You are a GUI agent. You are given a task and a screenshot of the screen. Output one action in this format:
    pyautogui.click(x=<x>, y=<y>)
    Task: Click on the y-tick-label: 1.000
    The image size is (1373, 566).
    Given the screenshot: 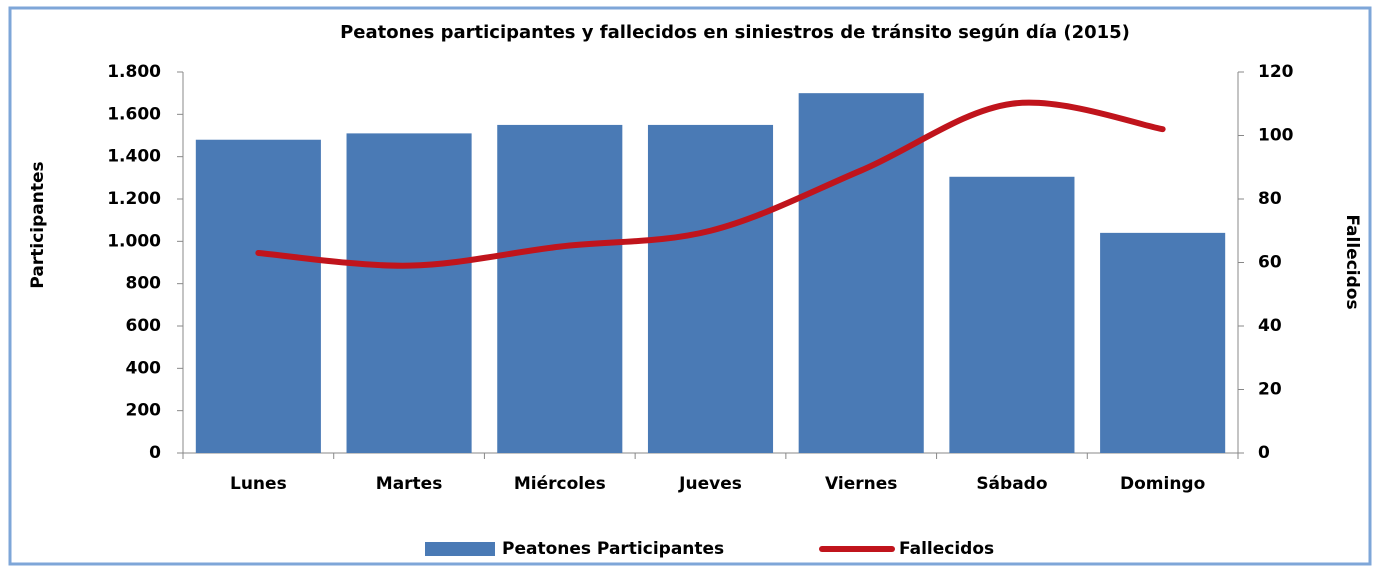 What is the action you would take?
    pyautogui.click(x=134, y=241)
    